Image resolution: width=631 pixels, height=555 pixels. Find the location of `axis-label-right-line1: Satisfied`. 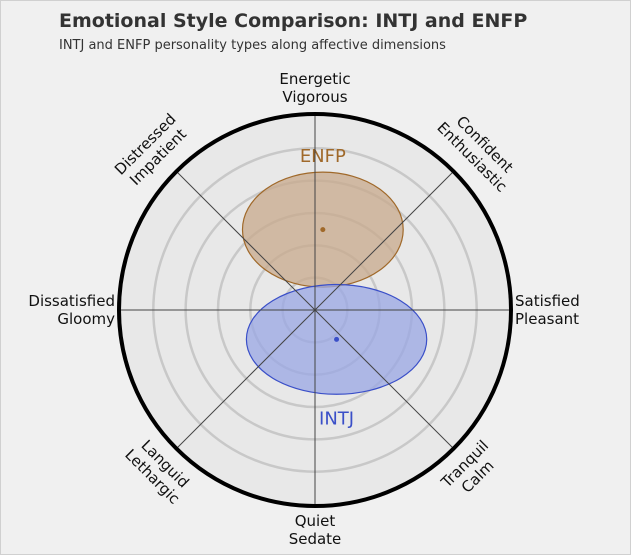

axis-label-right-line1: Satisfied is located at coordinates (547, 301).